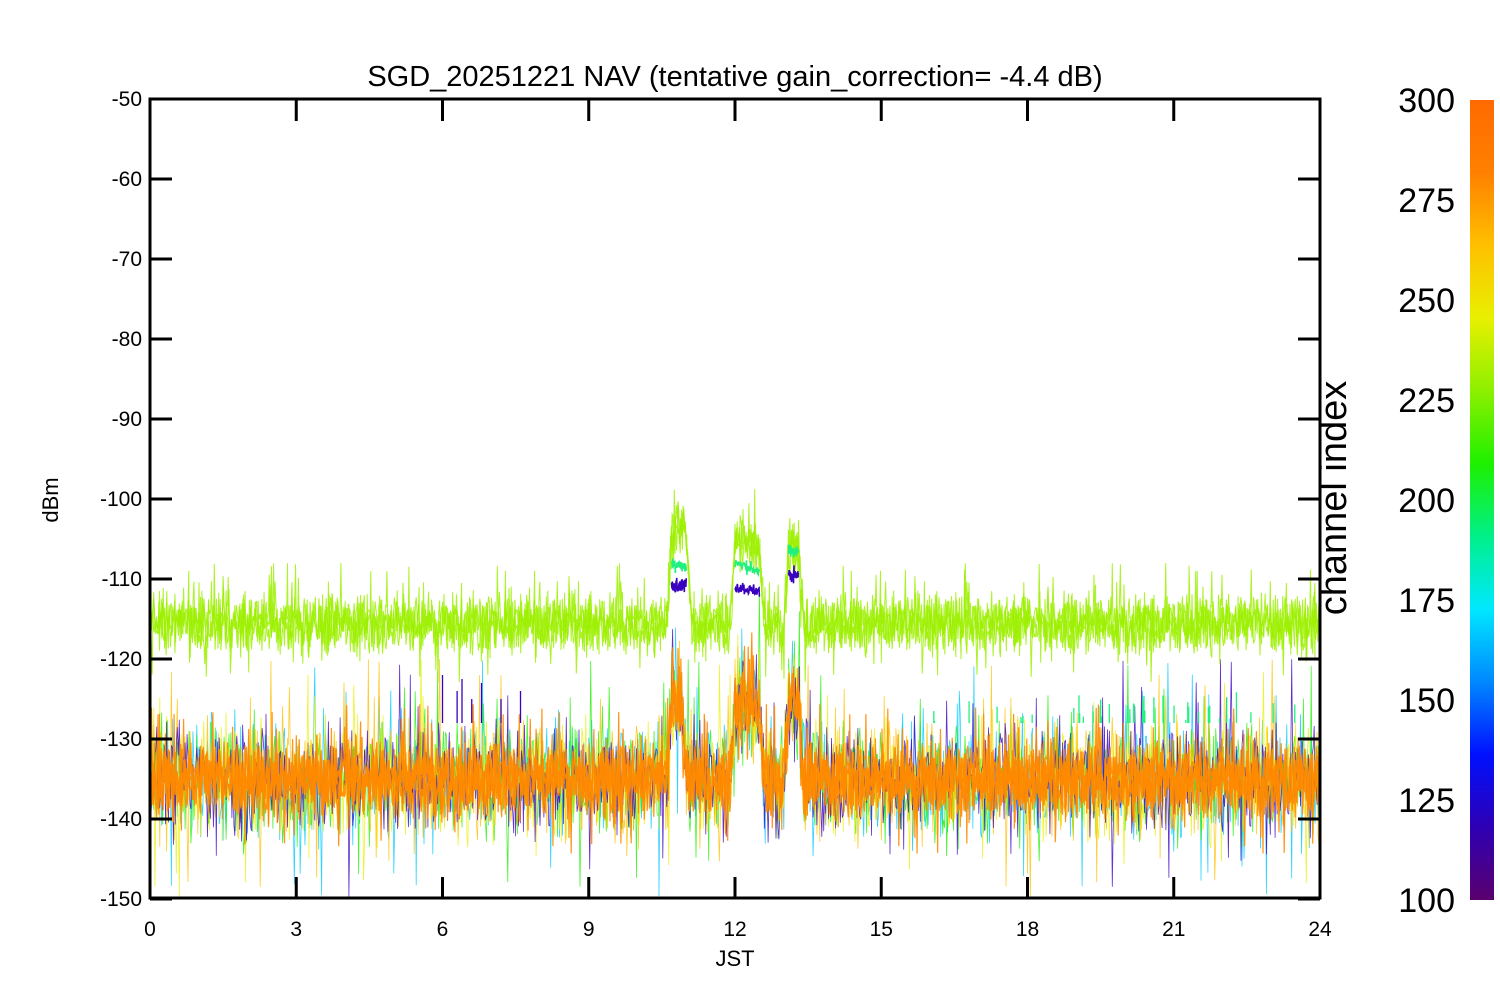 The image size is (1500, 1000). Describe the element at coordinates (1426, 701) in the screenshot. I see `colorbar-tick-label: 150` at that location.